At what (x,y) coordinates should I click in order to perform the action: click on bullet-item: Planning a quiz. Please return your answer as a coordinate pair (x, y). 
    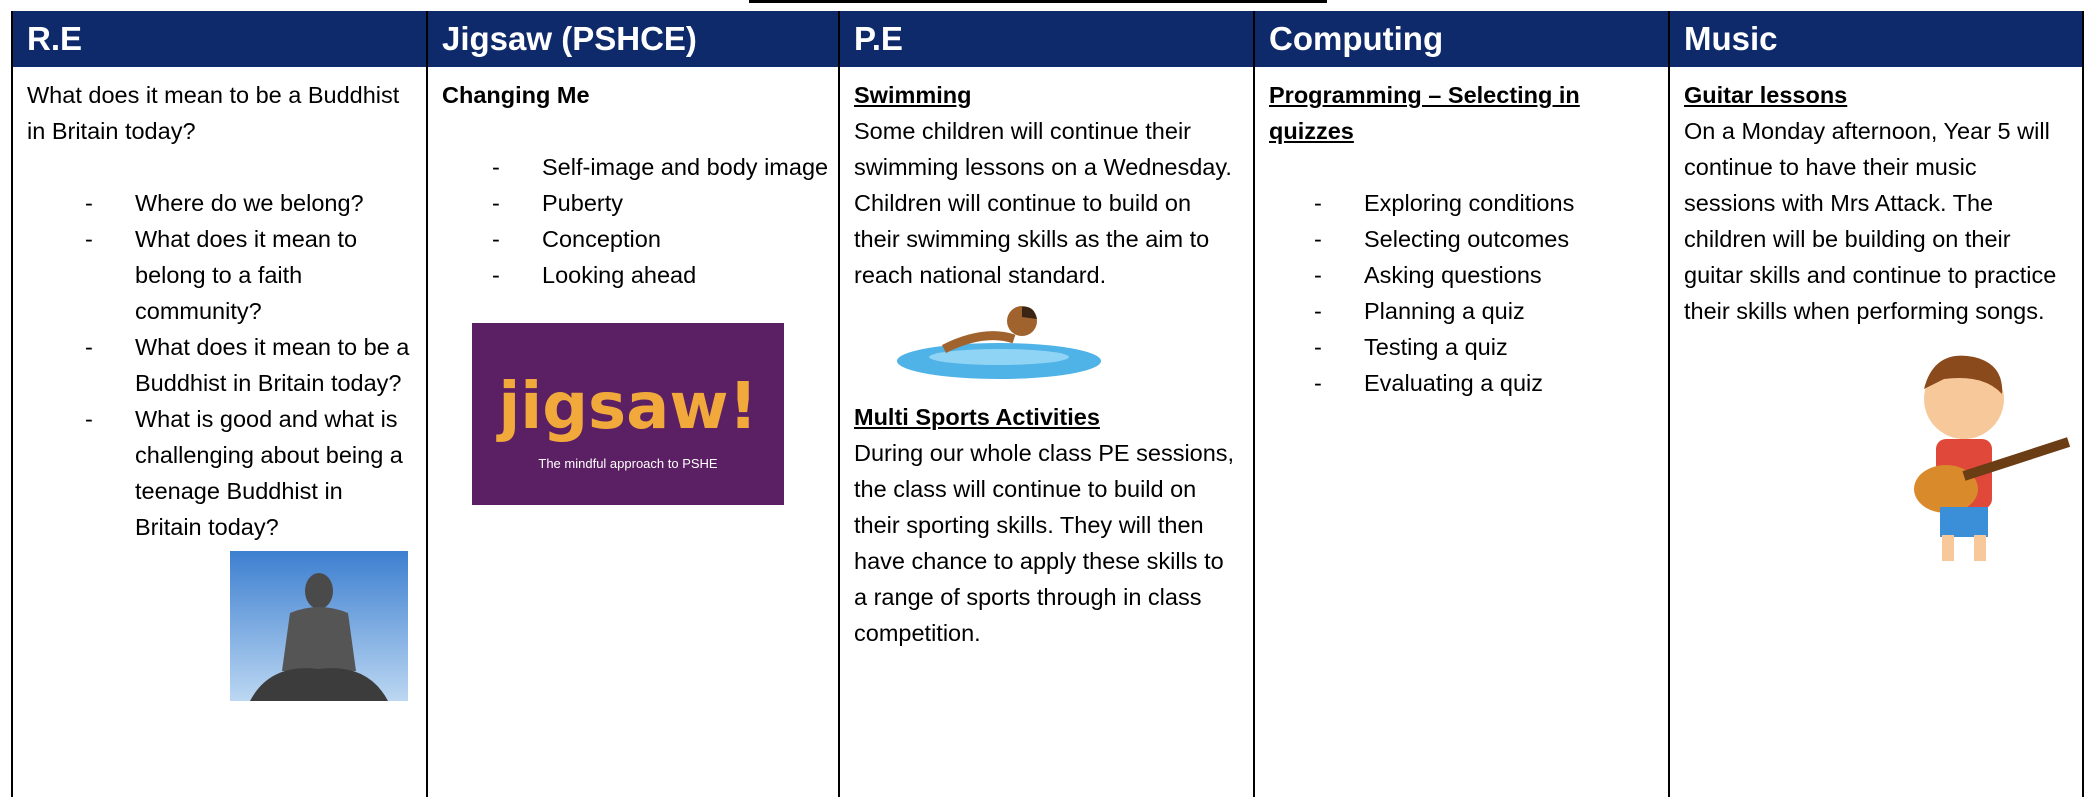
    Looking at the image, I should click on (1485, 311).